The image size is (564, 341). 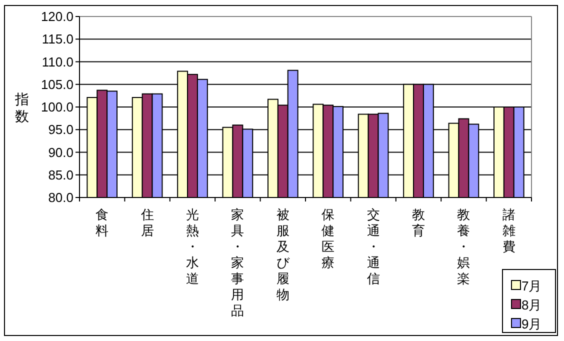 What do you see at coordinates (328, 238) in the screenshot?
I see `x-tick-label: 保健医療` at bounding box center [328, 238].